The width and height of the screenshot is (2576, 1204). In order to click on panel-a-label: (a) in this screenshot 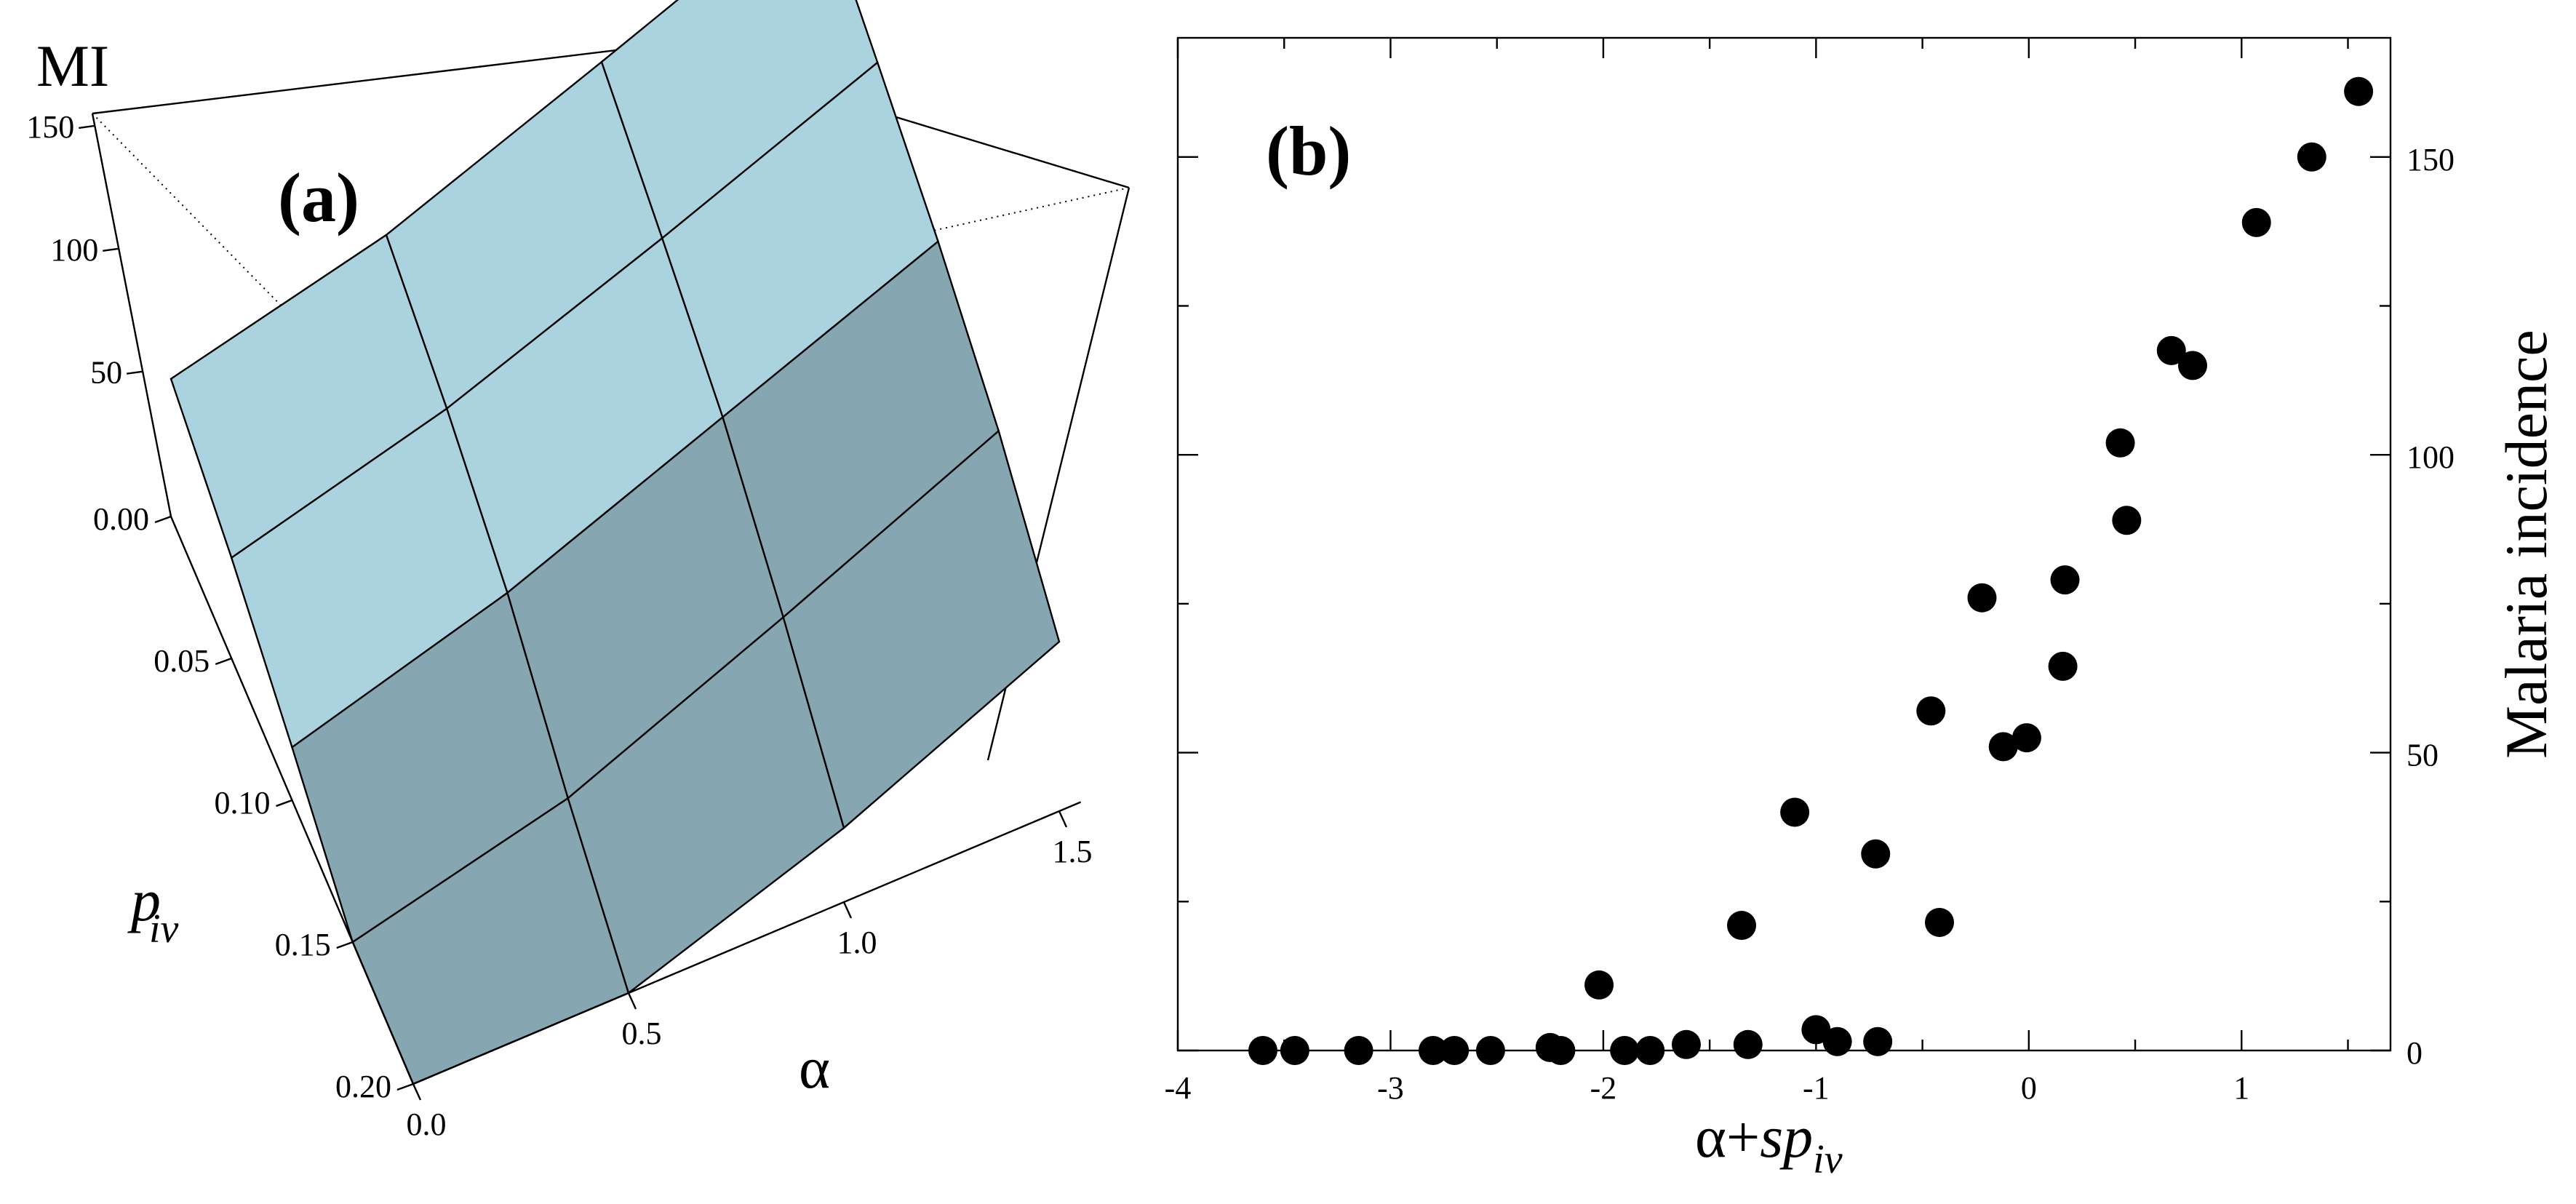, I will do `click(318, 198)`.